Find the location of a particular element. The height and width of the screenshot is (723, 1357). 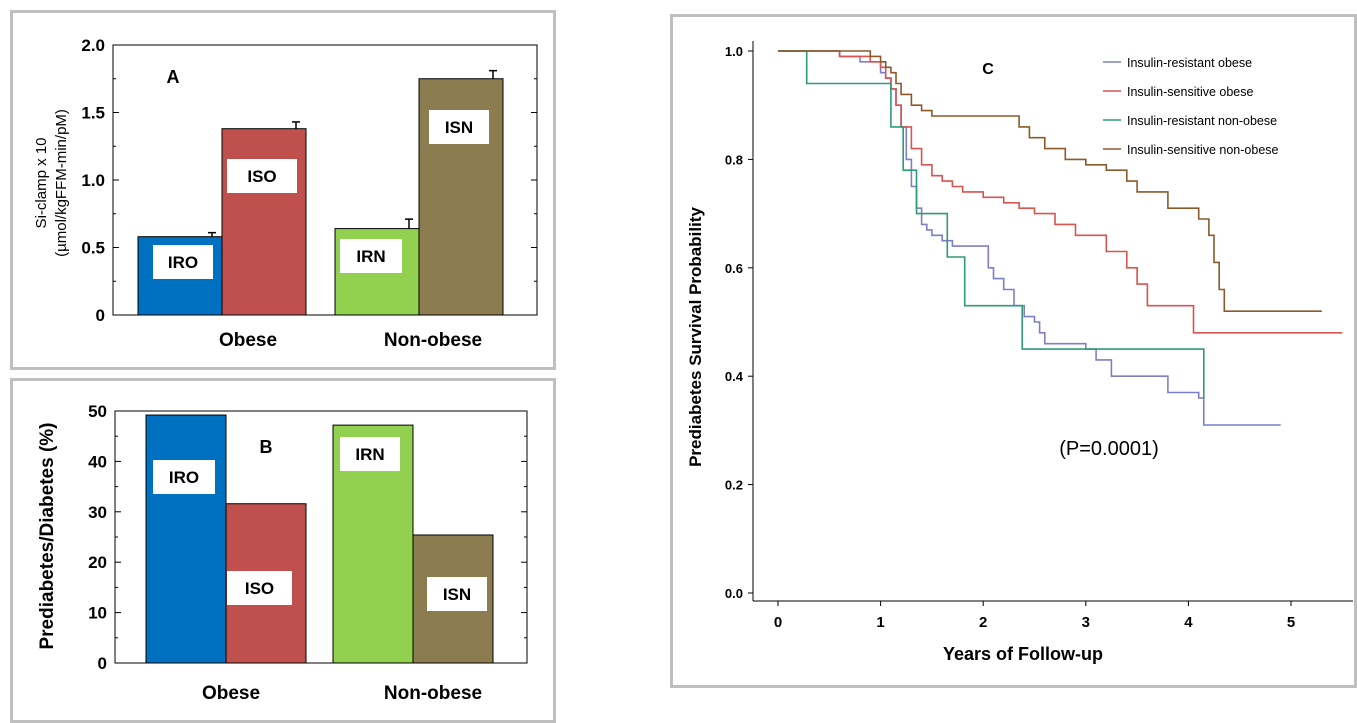

y-tick-label: 2.0 is located at coordinates (93, 45).